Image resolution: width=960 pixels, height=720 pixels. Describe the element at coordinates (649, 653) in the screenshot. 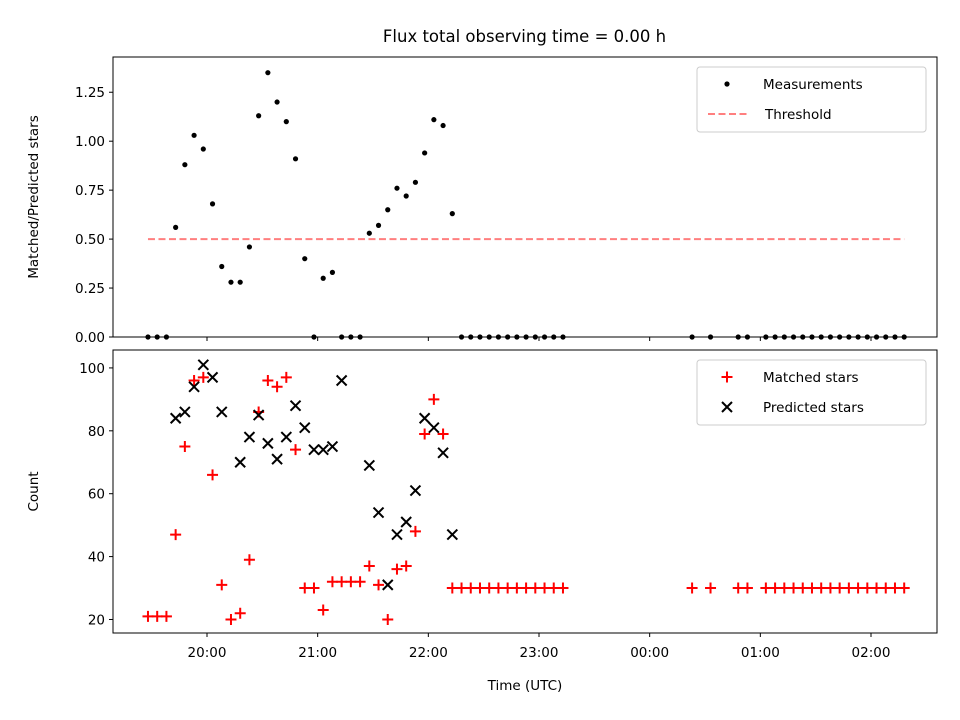

I see `bottom-x-tick-label: 00:00` at that location.